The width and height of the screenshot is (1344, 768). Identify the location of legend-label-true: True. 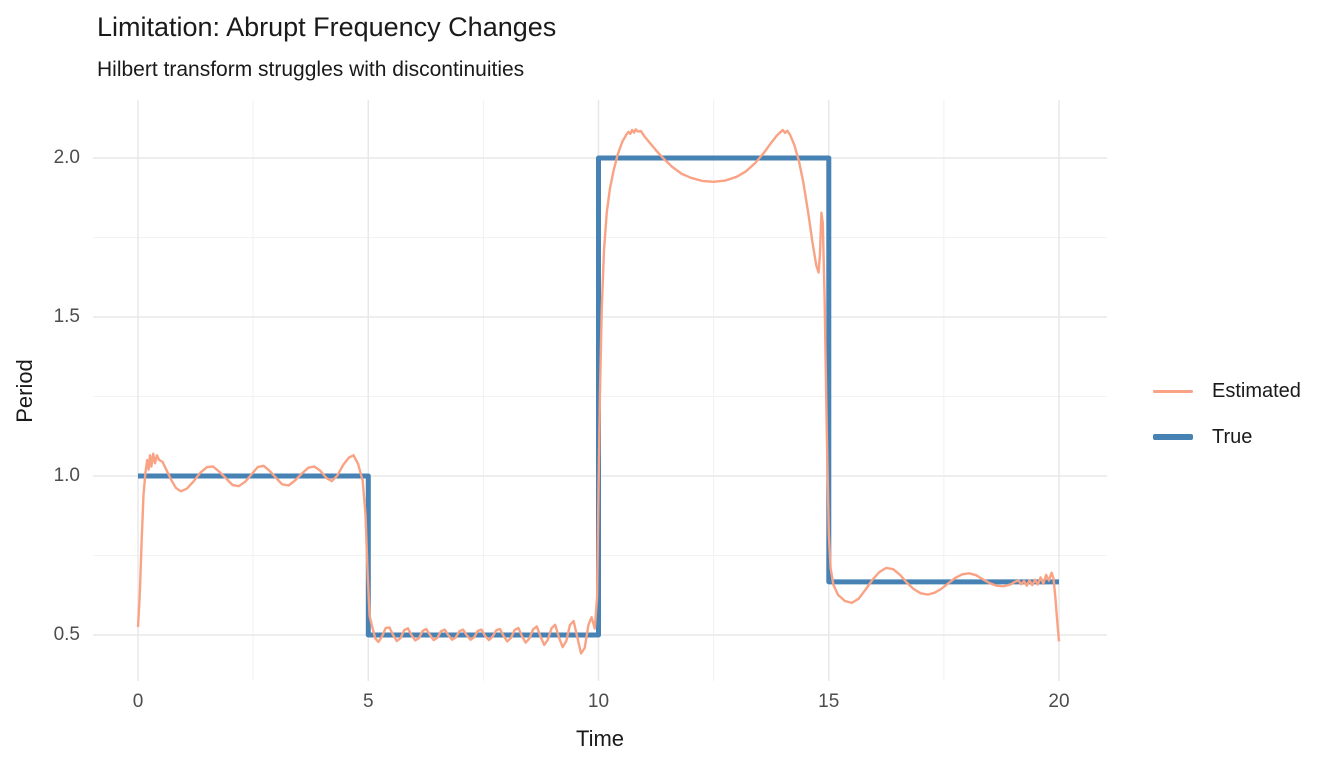
(1232, 436).